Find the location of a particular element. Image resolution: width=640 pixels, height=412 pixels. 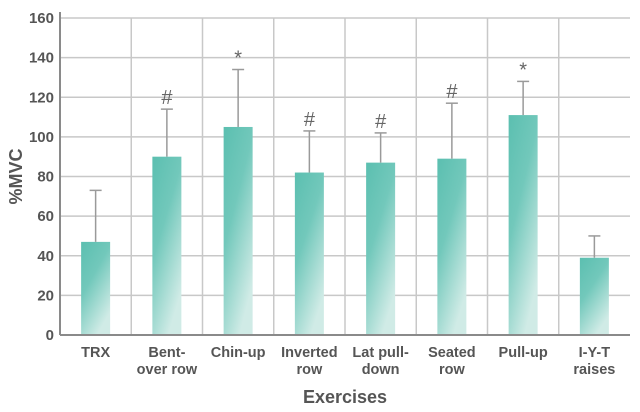

y-tick-label: 60 is located at coordinates (45, 216).